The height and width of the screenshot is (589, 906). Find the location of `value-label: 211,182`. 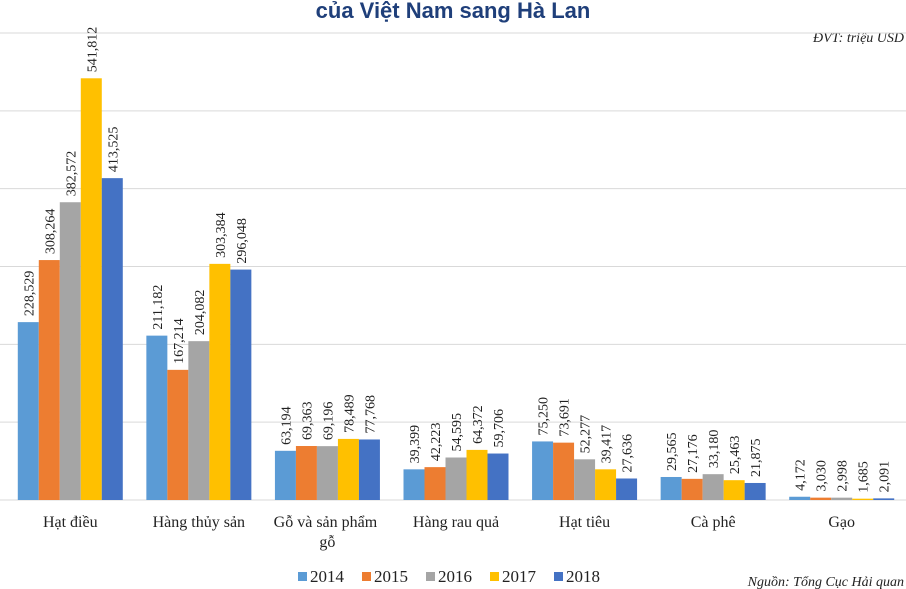

value-label: 211,182 is located at coordinates (158, 307).